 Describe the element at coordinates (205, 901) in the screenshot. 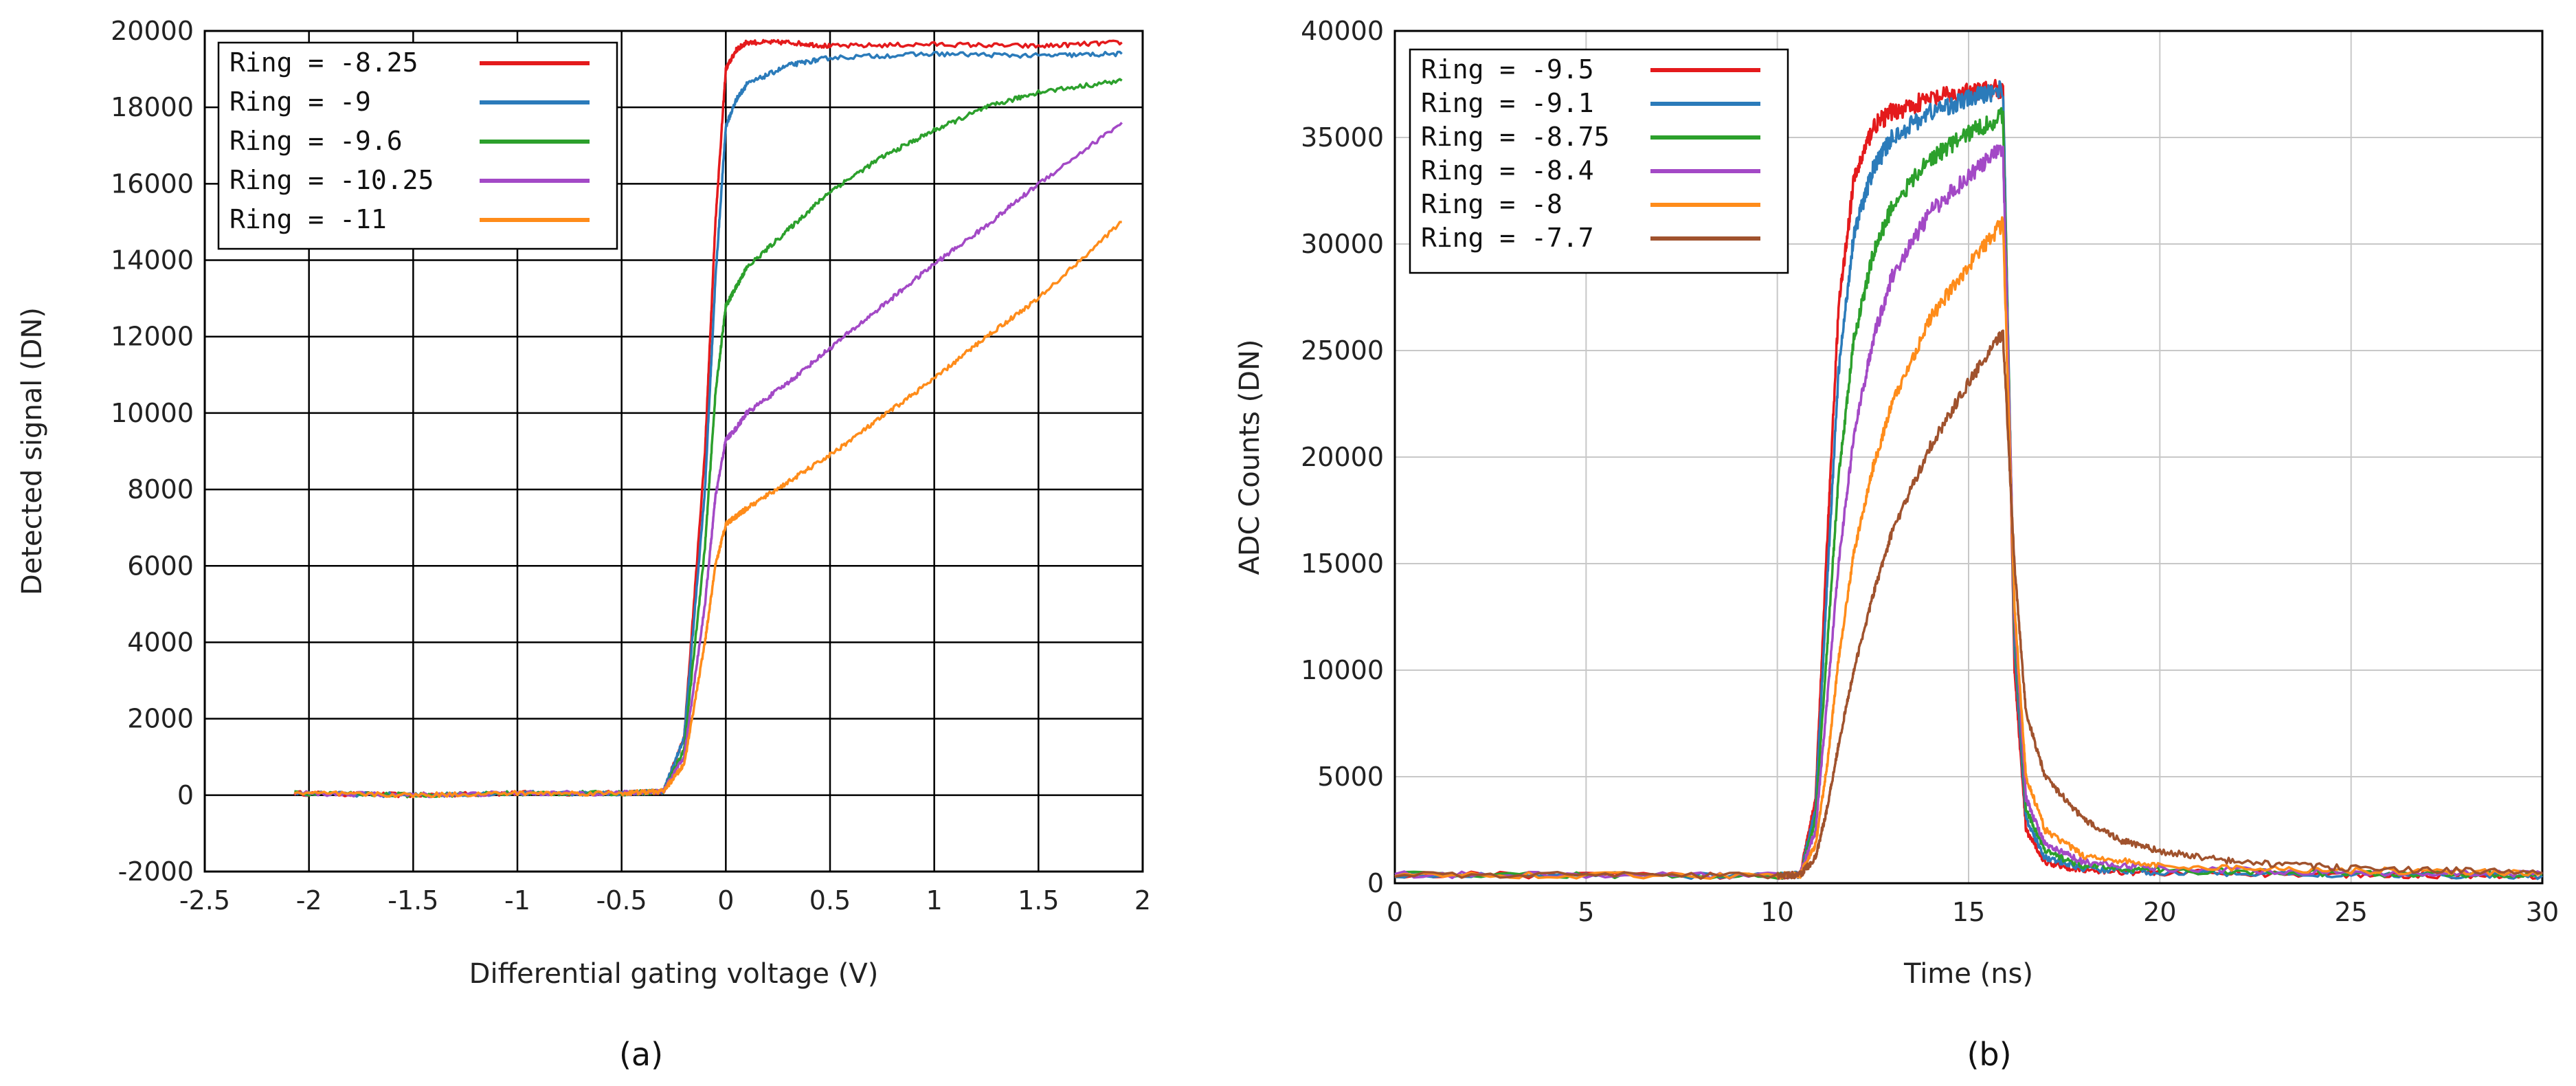

I see `x-tick-label: -2.5` at that location.